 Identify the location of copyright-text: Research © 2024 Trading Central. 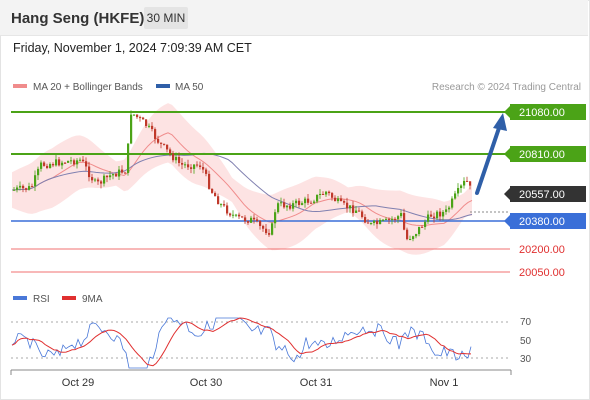
(506, 87).